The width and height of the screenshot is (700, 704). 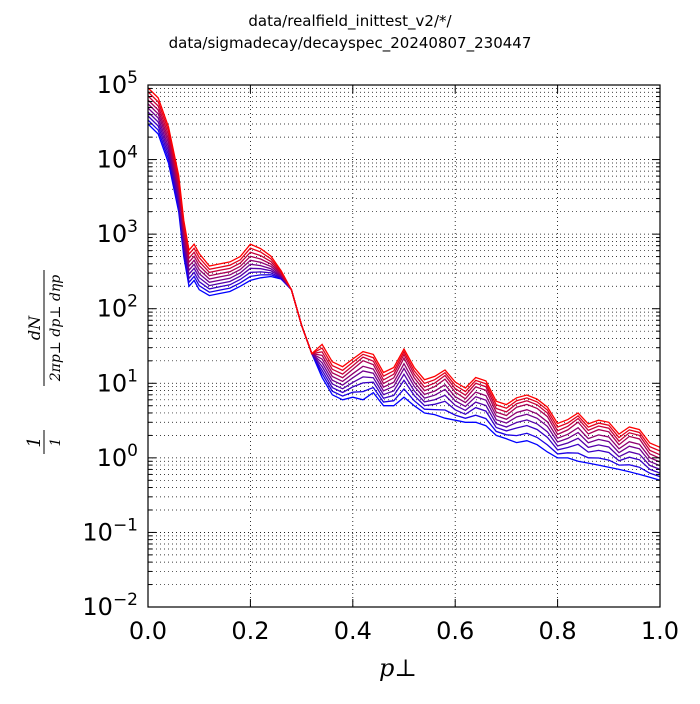 What do you see at coordinates (44, 362) in the screenshot?
I see `y-axis-label: 1 1 dN 2πp⊥ dp⊥ dηp` at bounding box center [44, 362].